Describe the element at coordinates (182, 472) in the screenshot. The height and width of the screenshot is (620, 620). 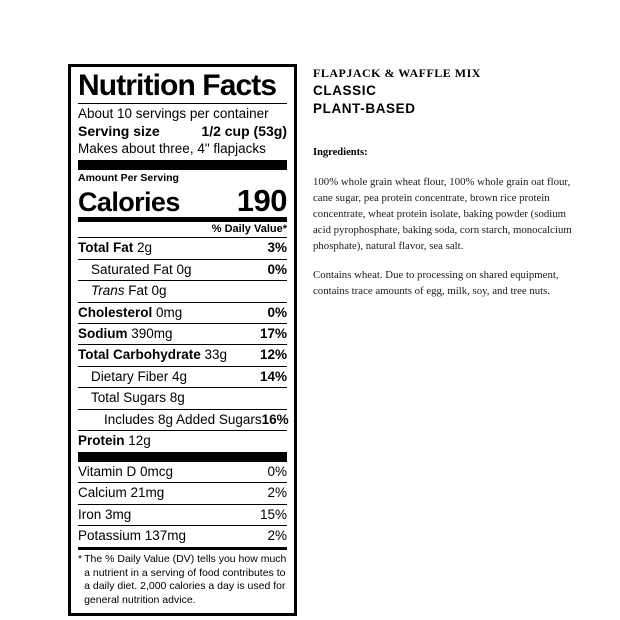
I see `micronutrient-row: Vitamin D 0mcg 0%` at that location.